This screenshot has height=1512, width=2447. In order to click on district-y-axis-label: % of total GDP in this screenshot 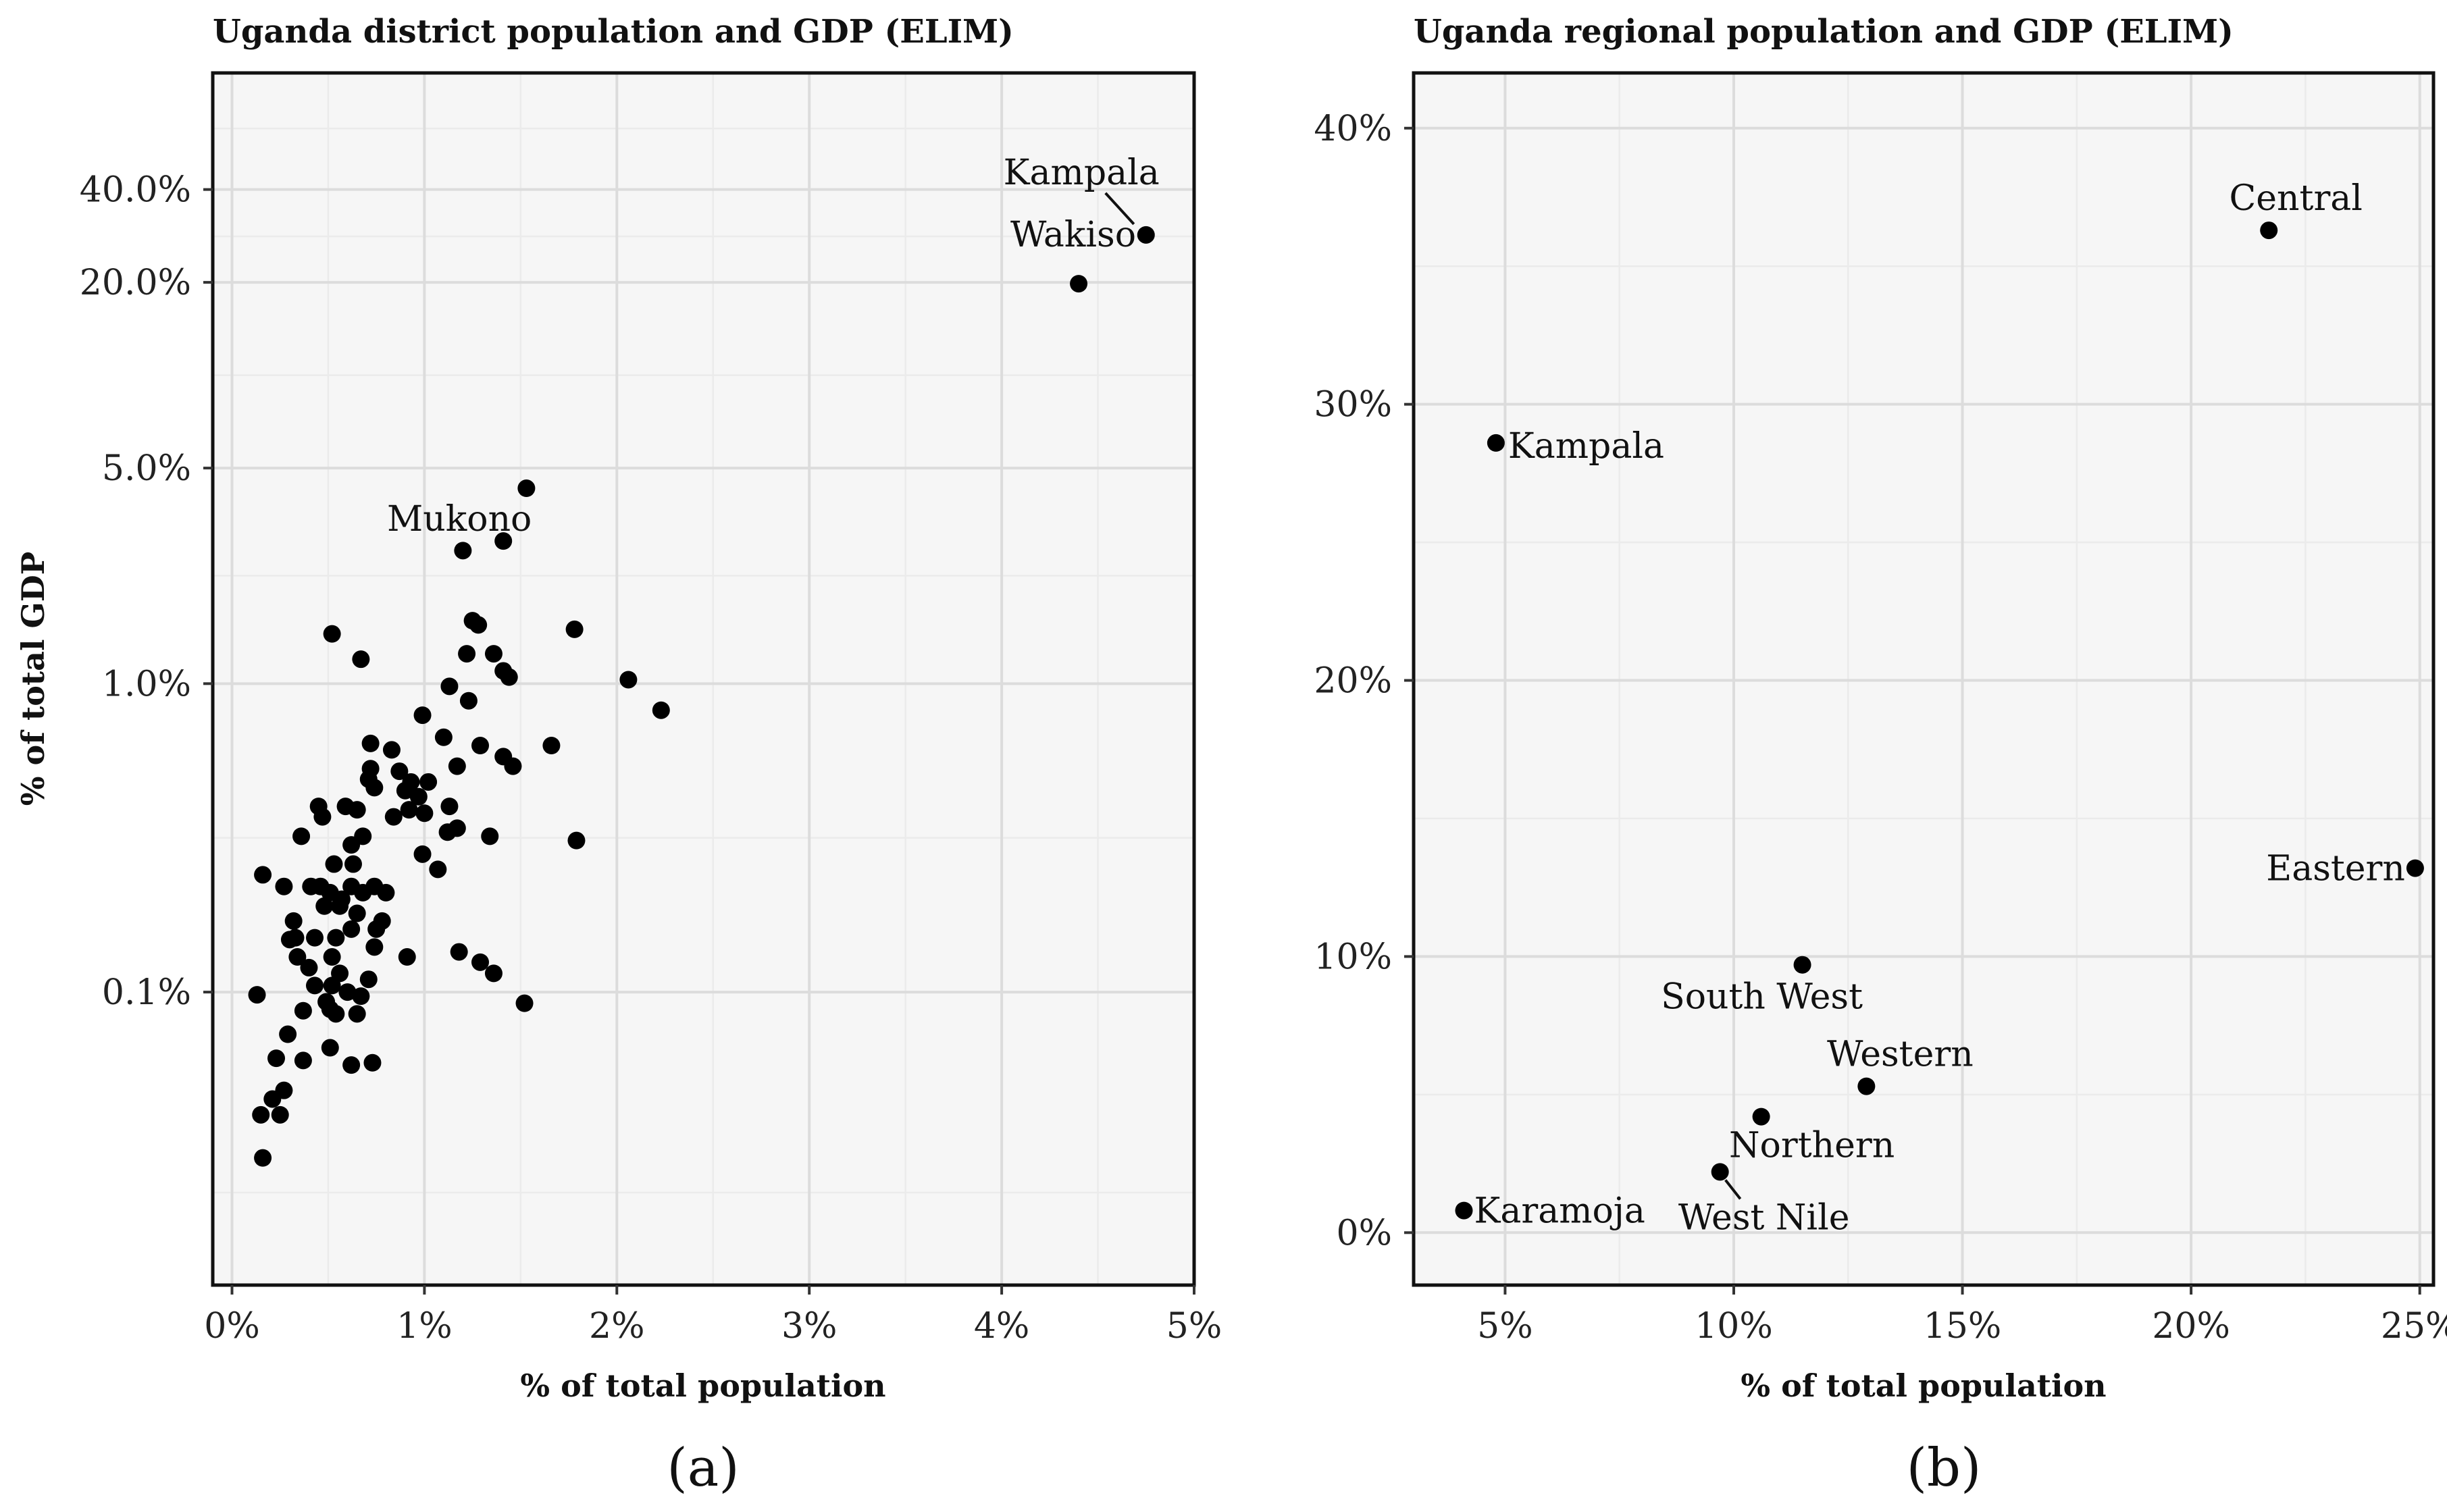, I will do `click(33, 679)`.